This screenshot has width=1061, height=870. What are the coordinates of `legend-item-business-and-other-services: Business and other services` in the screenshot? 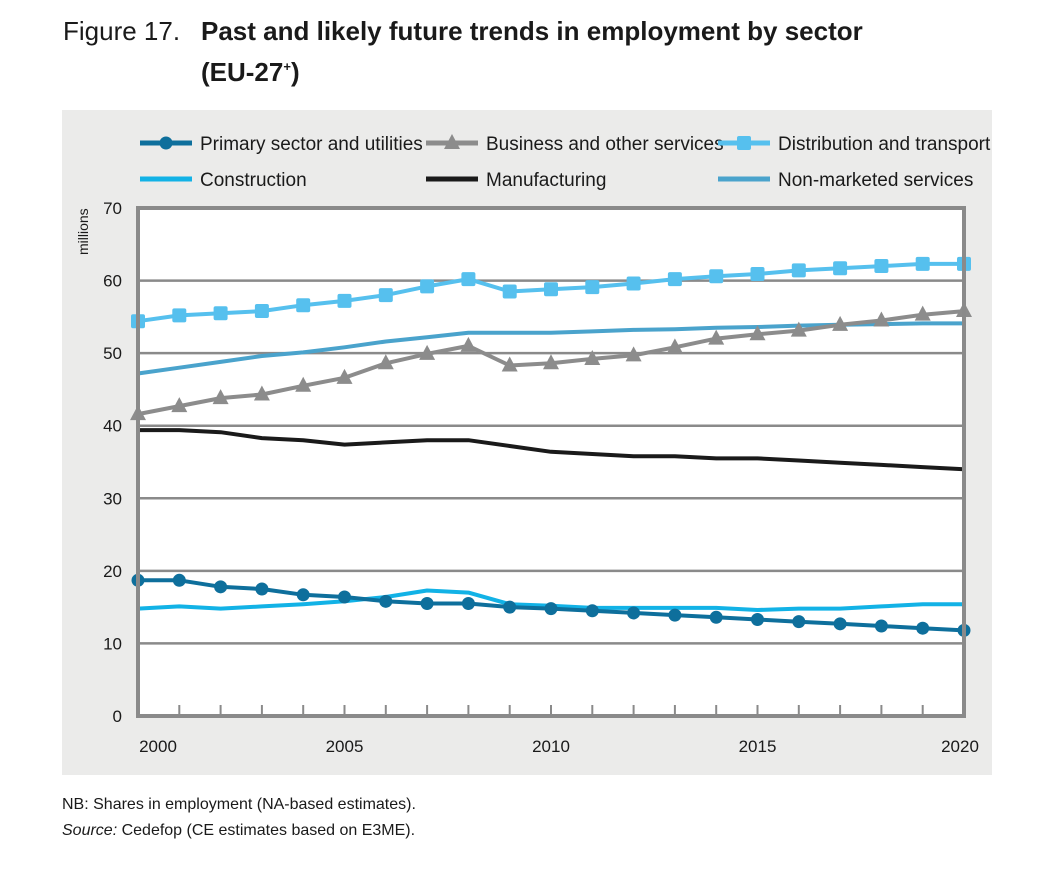 It's located at (575, 144).